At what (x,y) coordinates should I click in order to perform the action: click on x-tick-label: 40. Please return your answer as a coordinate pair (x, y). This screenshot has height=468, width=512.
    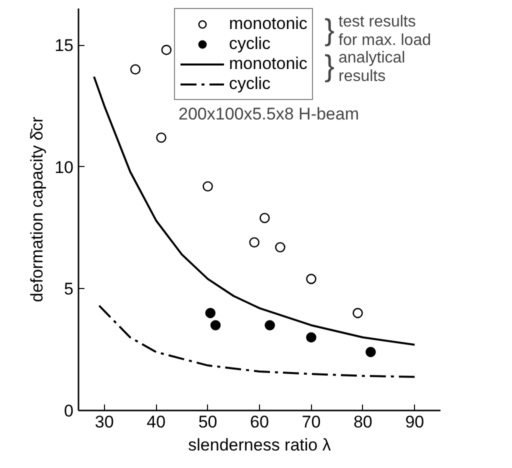
    Looking at the image, I should click on (156, 422).